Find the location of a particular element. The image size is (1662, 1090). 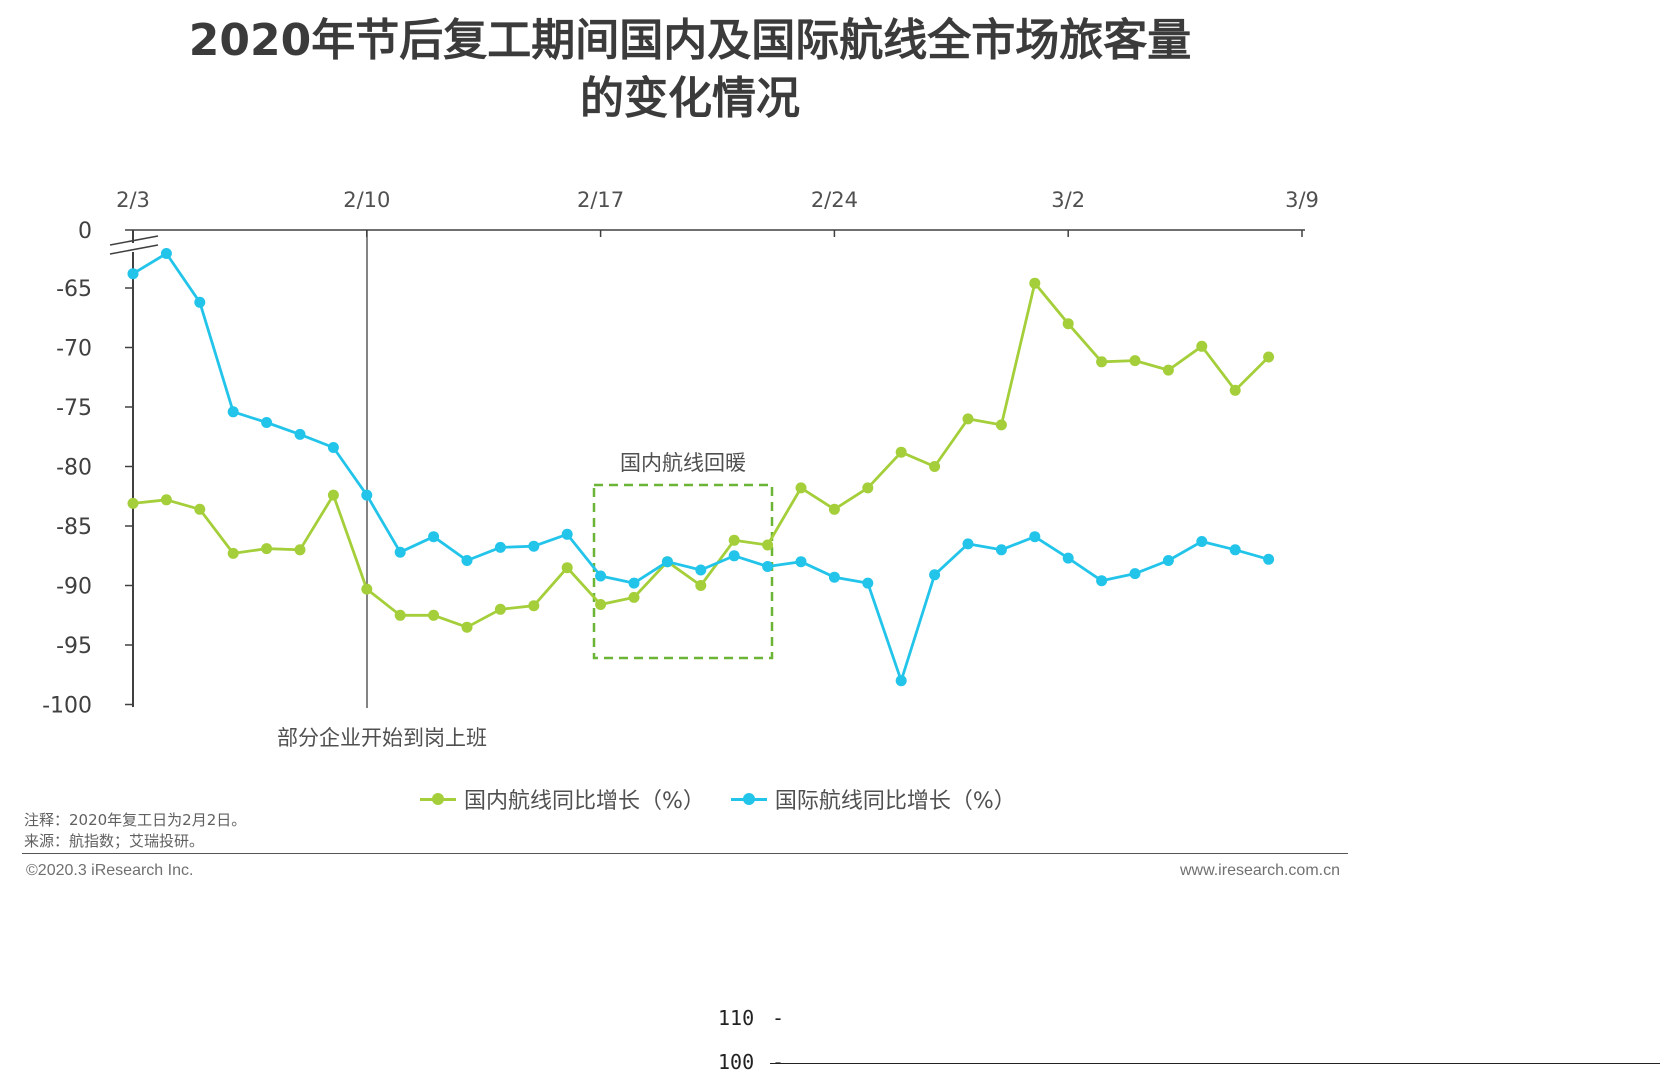

domestic-recovery-box is located at coordinates (683, 571).